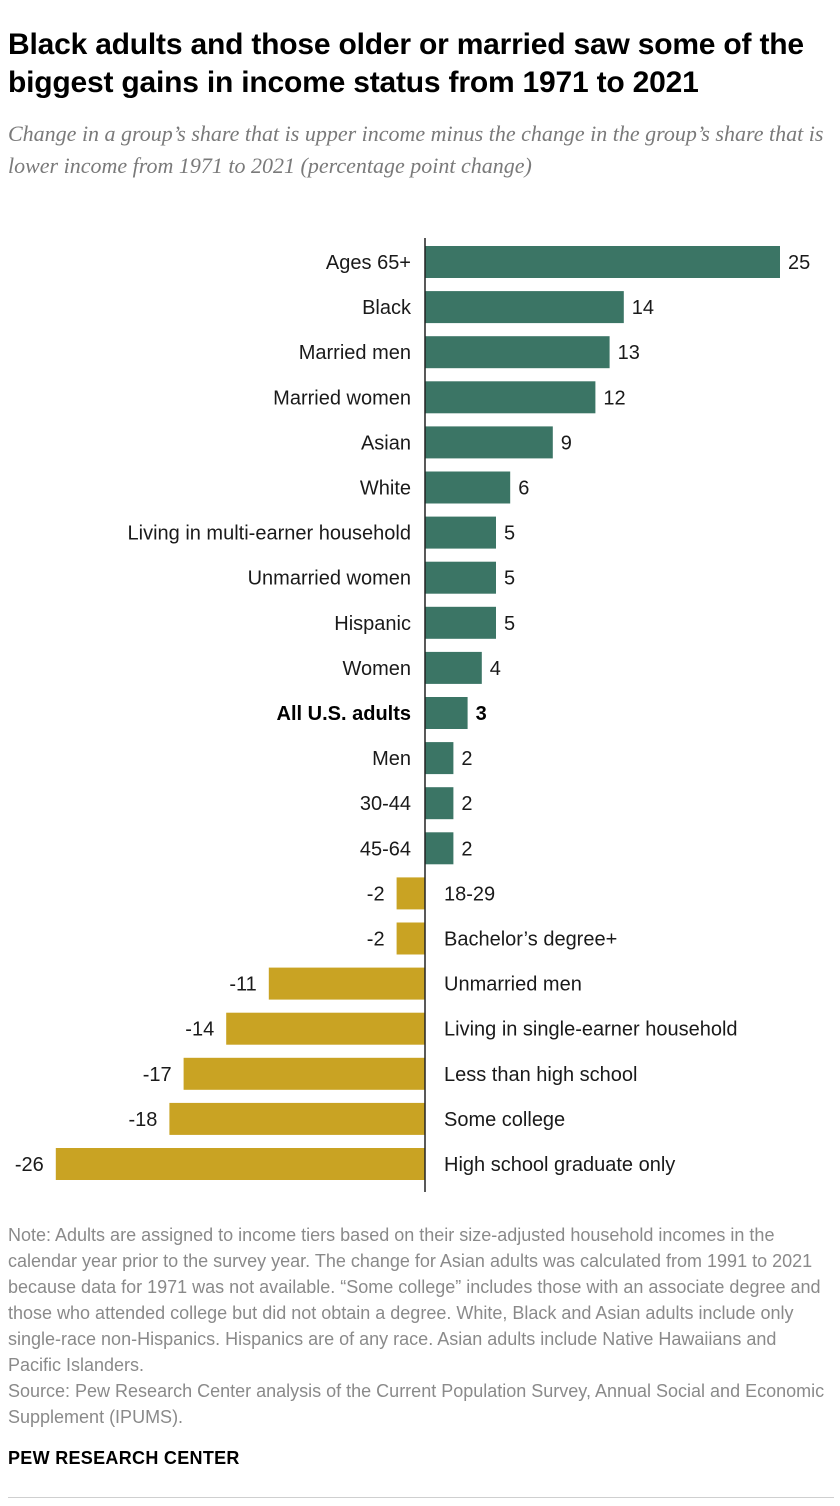 This screenshot has height=1506, width=840. I want to click on category-label-hispanic: Hispanic, so click(372, 624).